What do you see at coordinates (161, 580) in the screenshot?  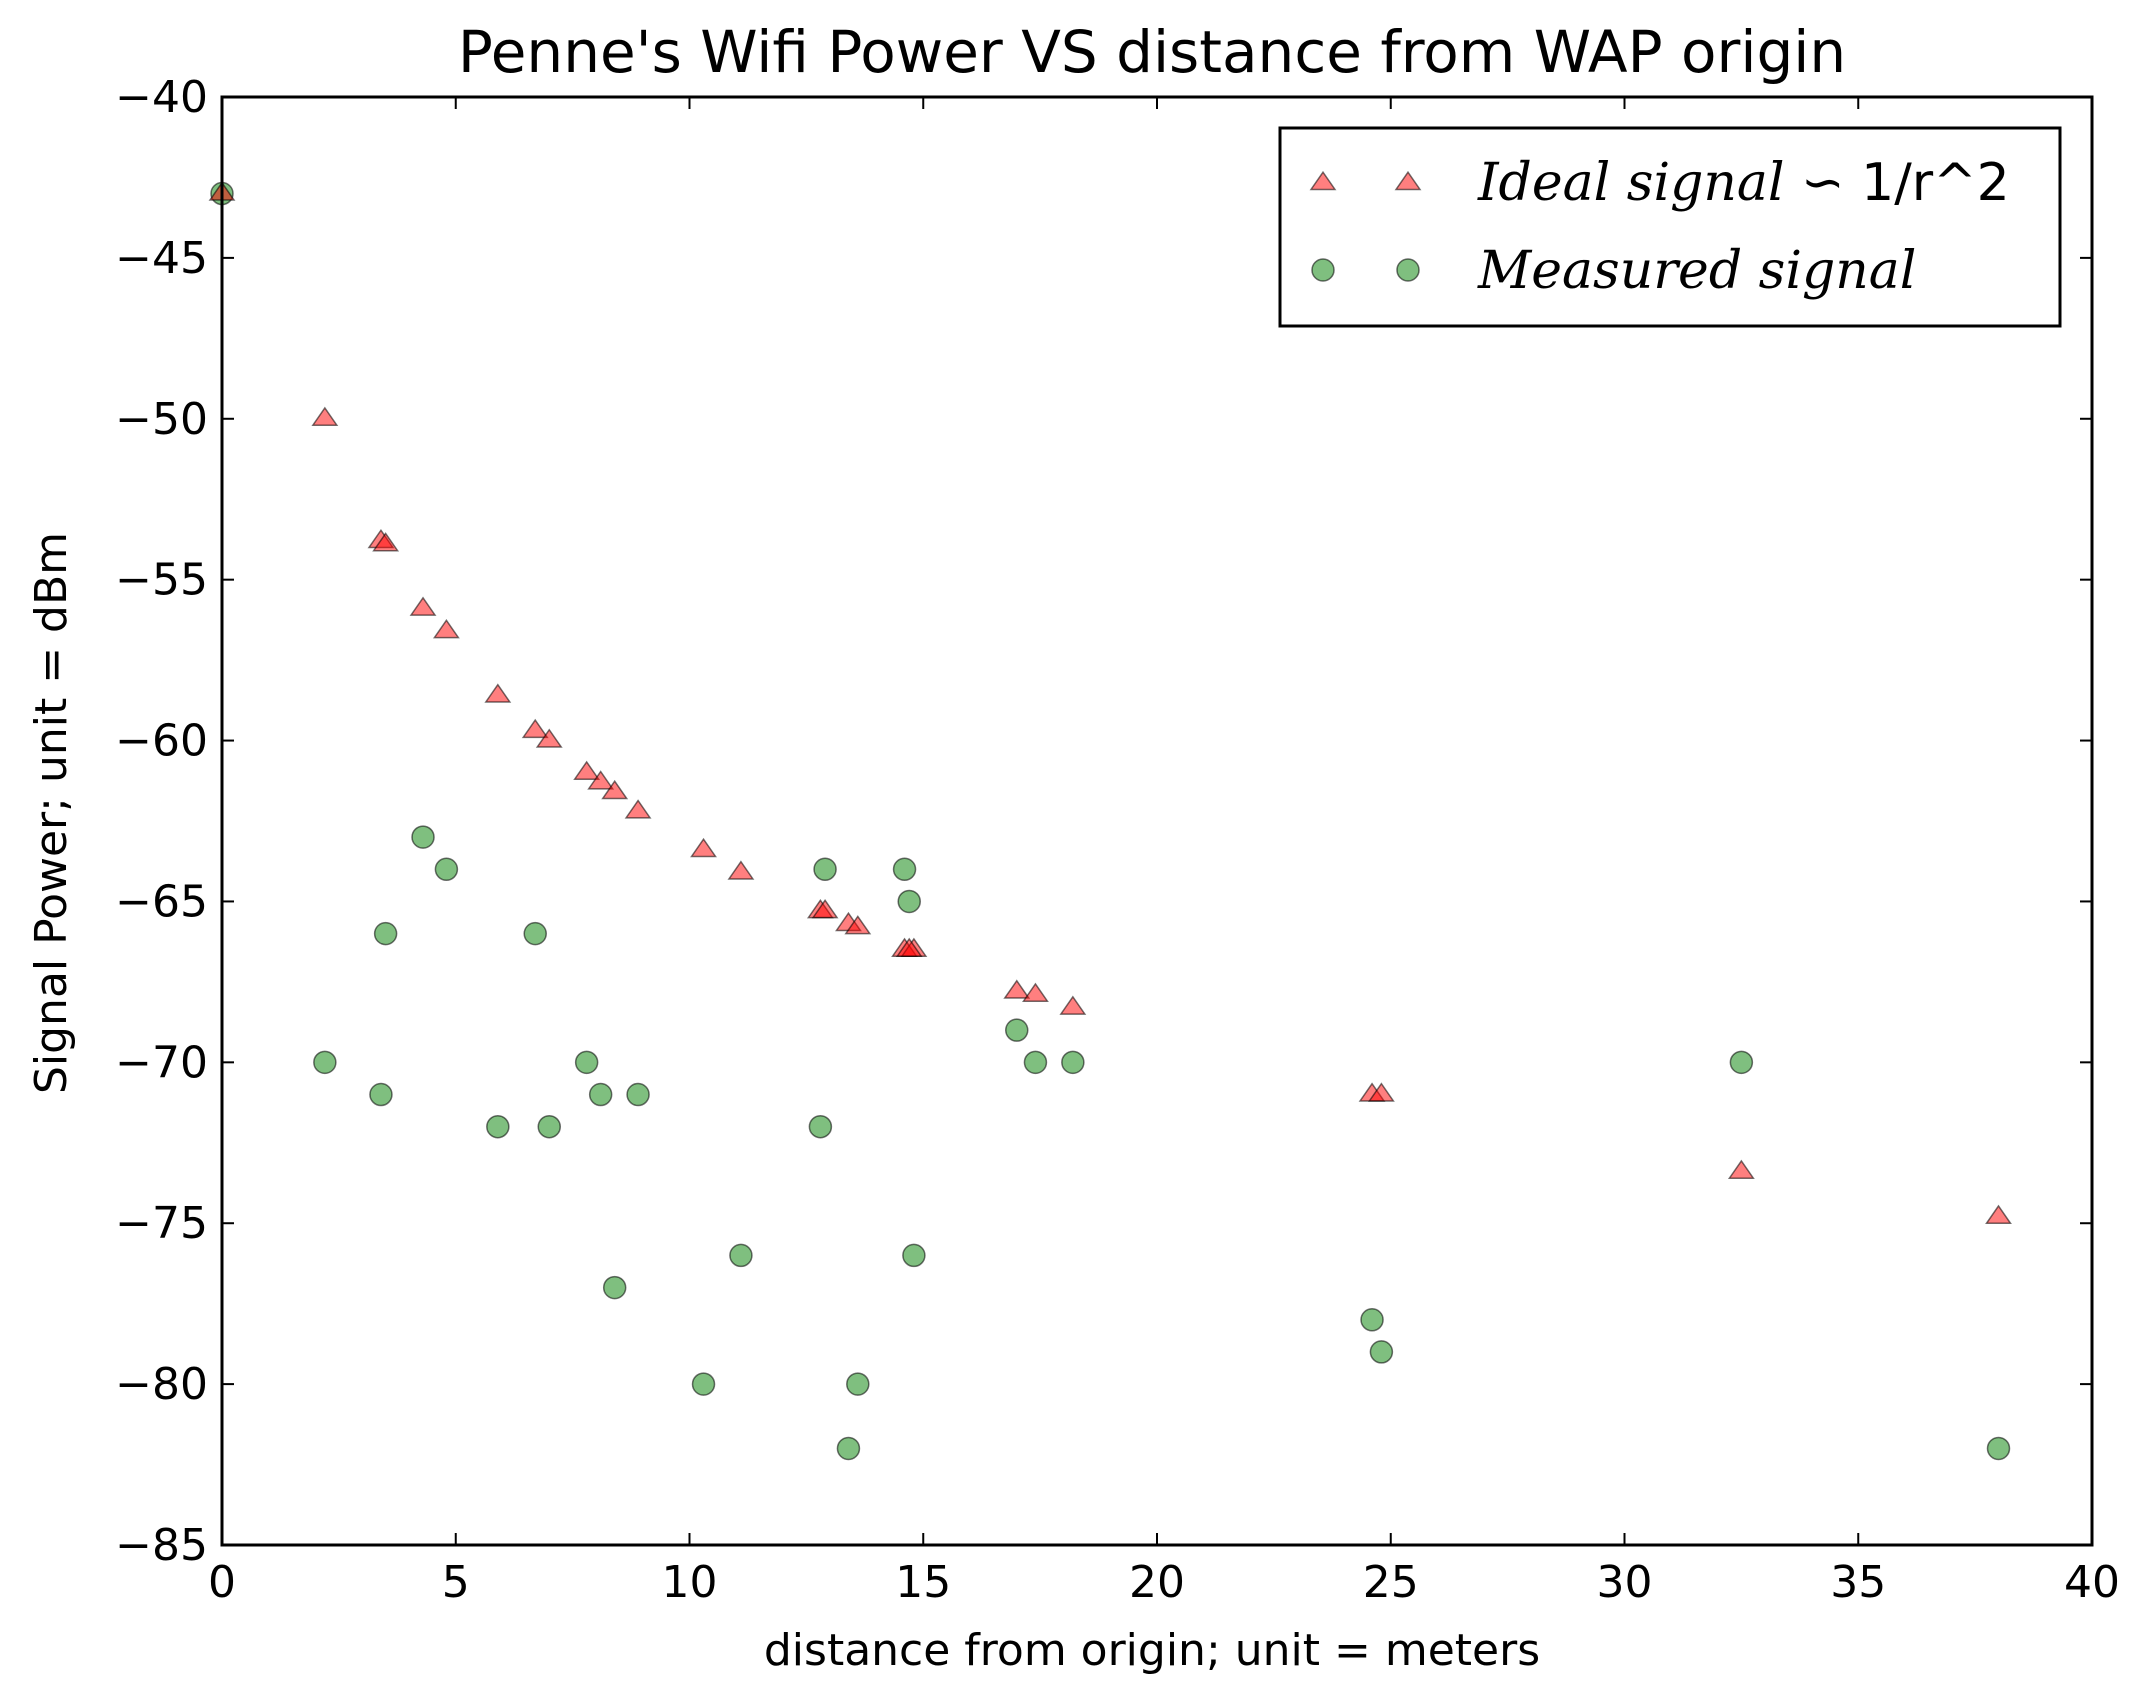 I see `y-tick-label: −55` at bounding box center [161, 580].